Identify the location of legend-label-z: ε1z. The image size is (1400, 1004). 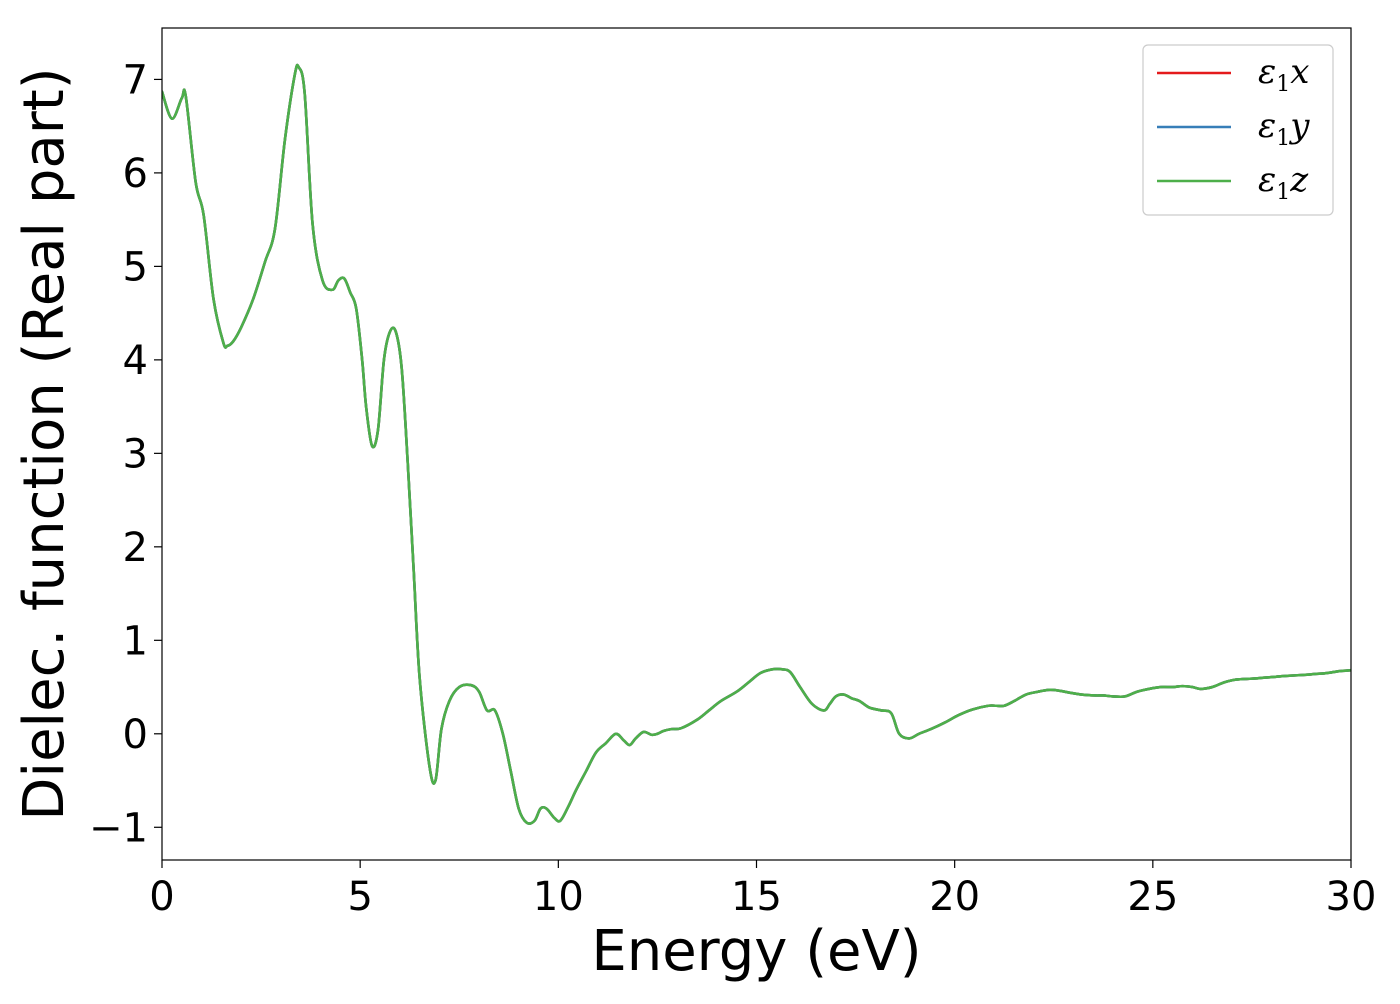
(1283, 182).